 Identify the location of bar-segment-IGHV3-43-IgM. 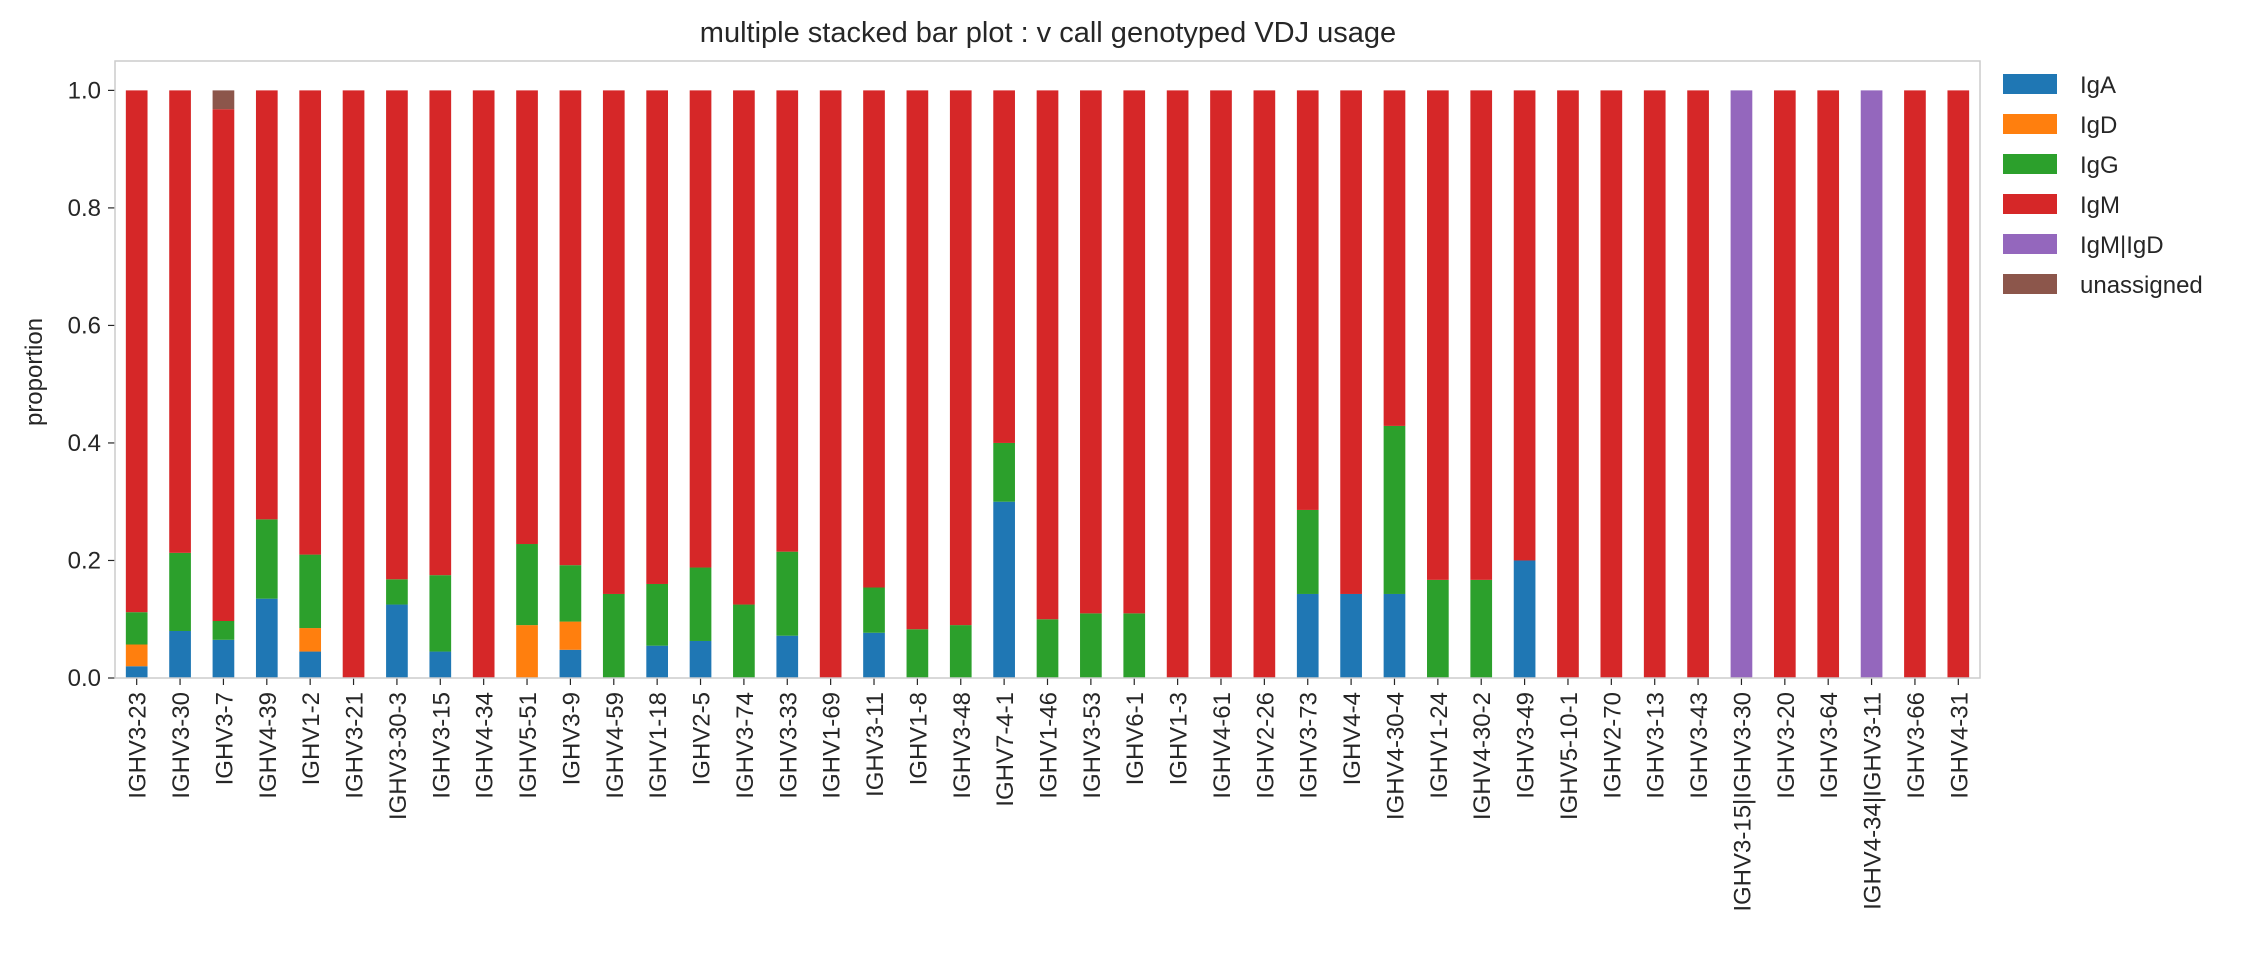
(1698, 384).